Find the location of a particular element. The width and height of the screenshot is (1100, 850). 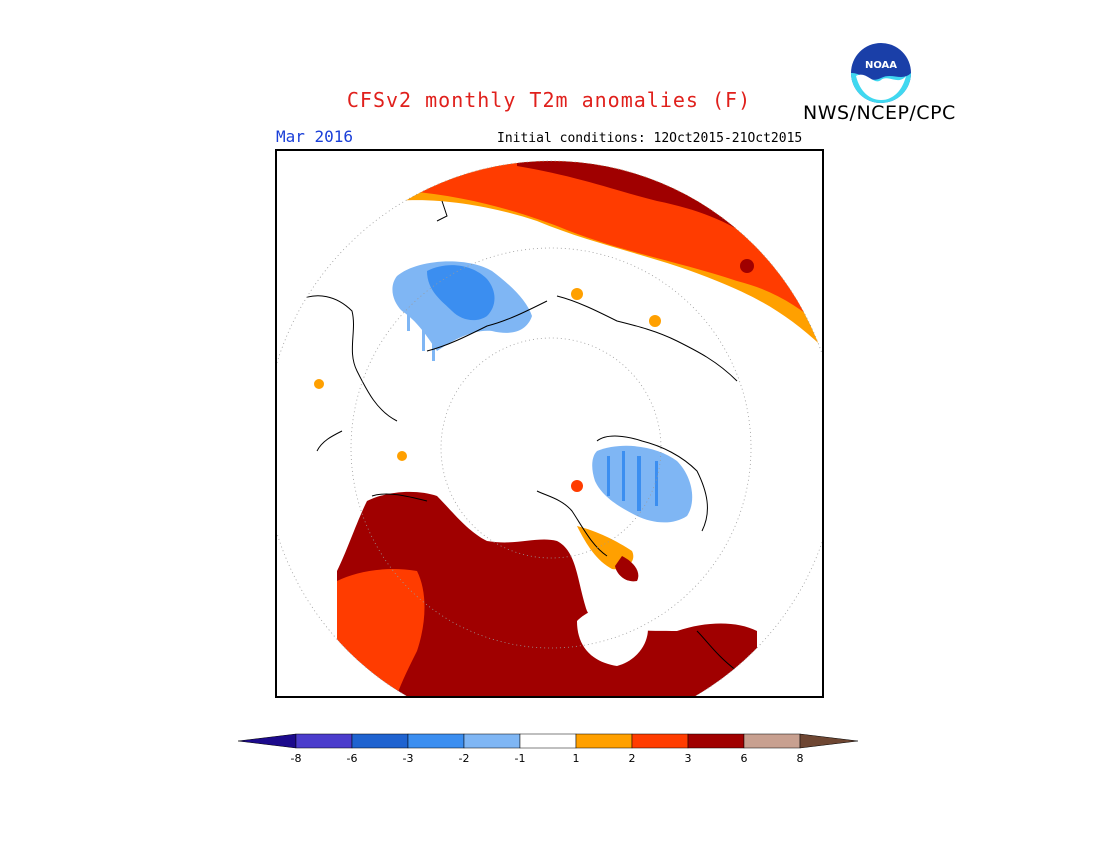

anomaly-3to6-patch is located at coordinates (747, 266).